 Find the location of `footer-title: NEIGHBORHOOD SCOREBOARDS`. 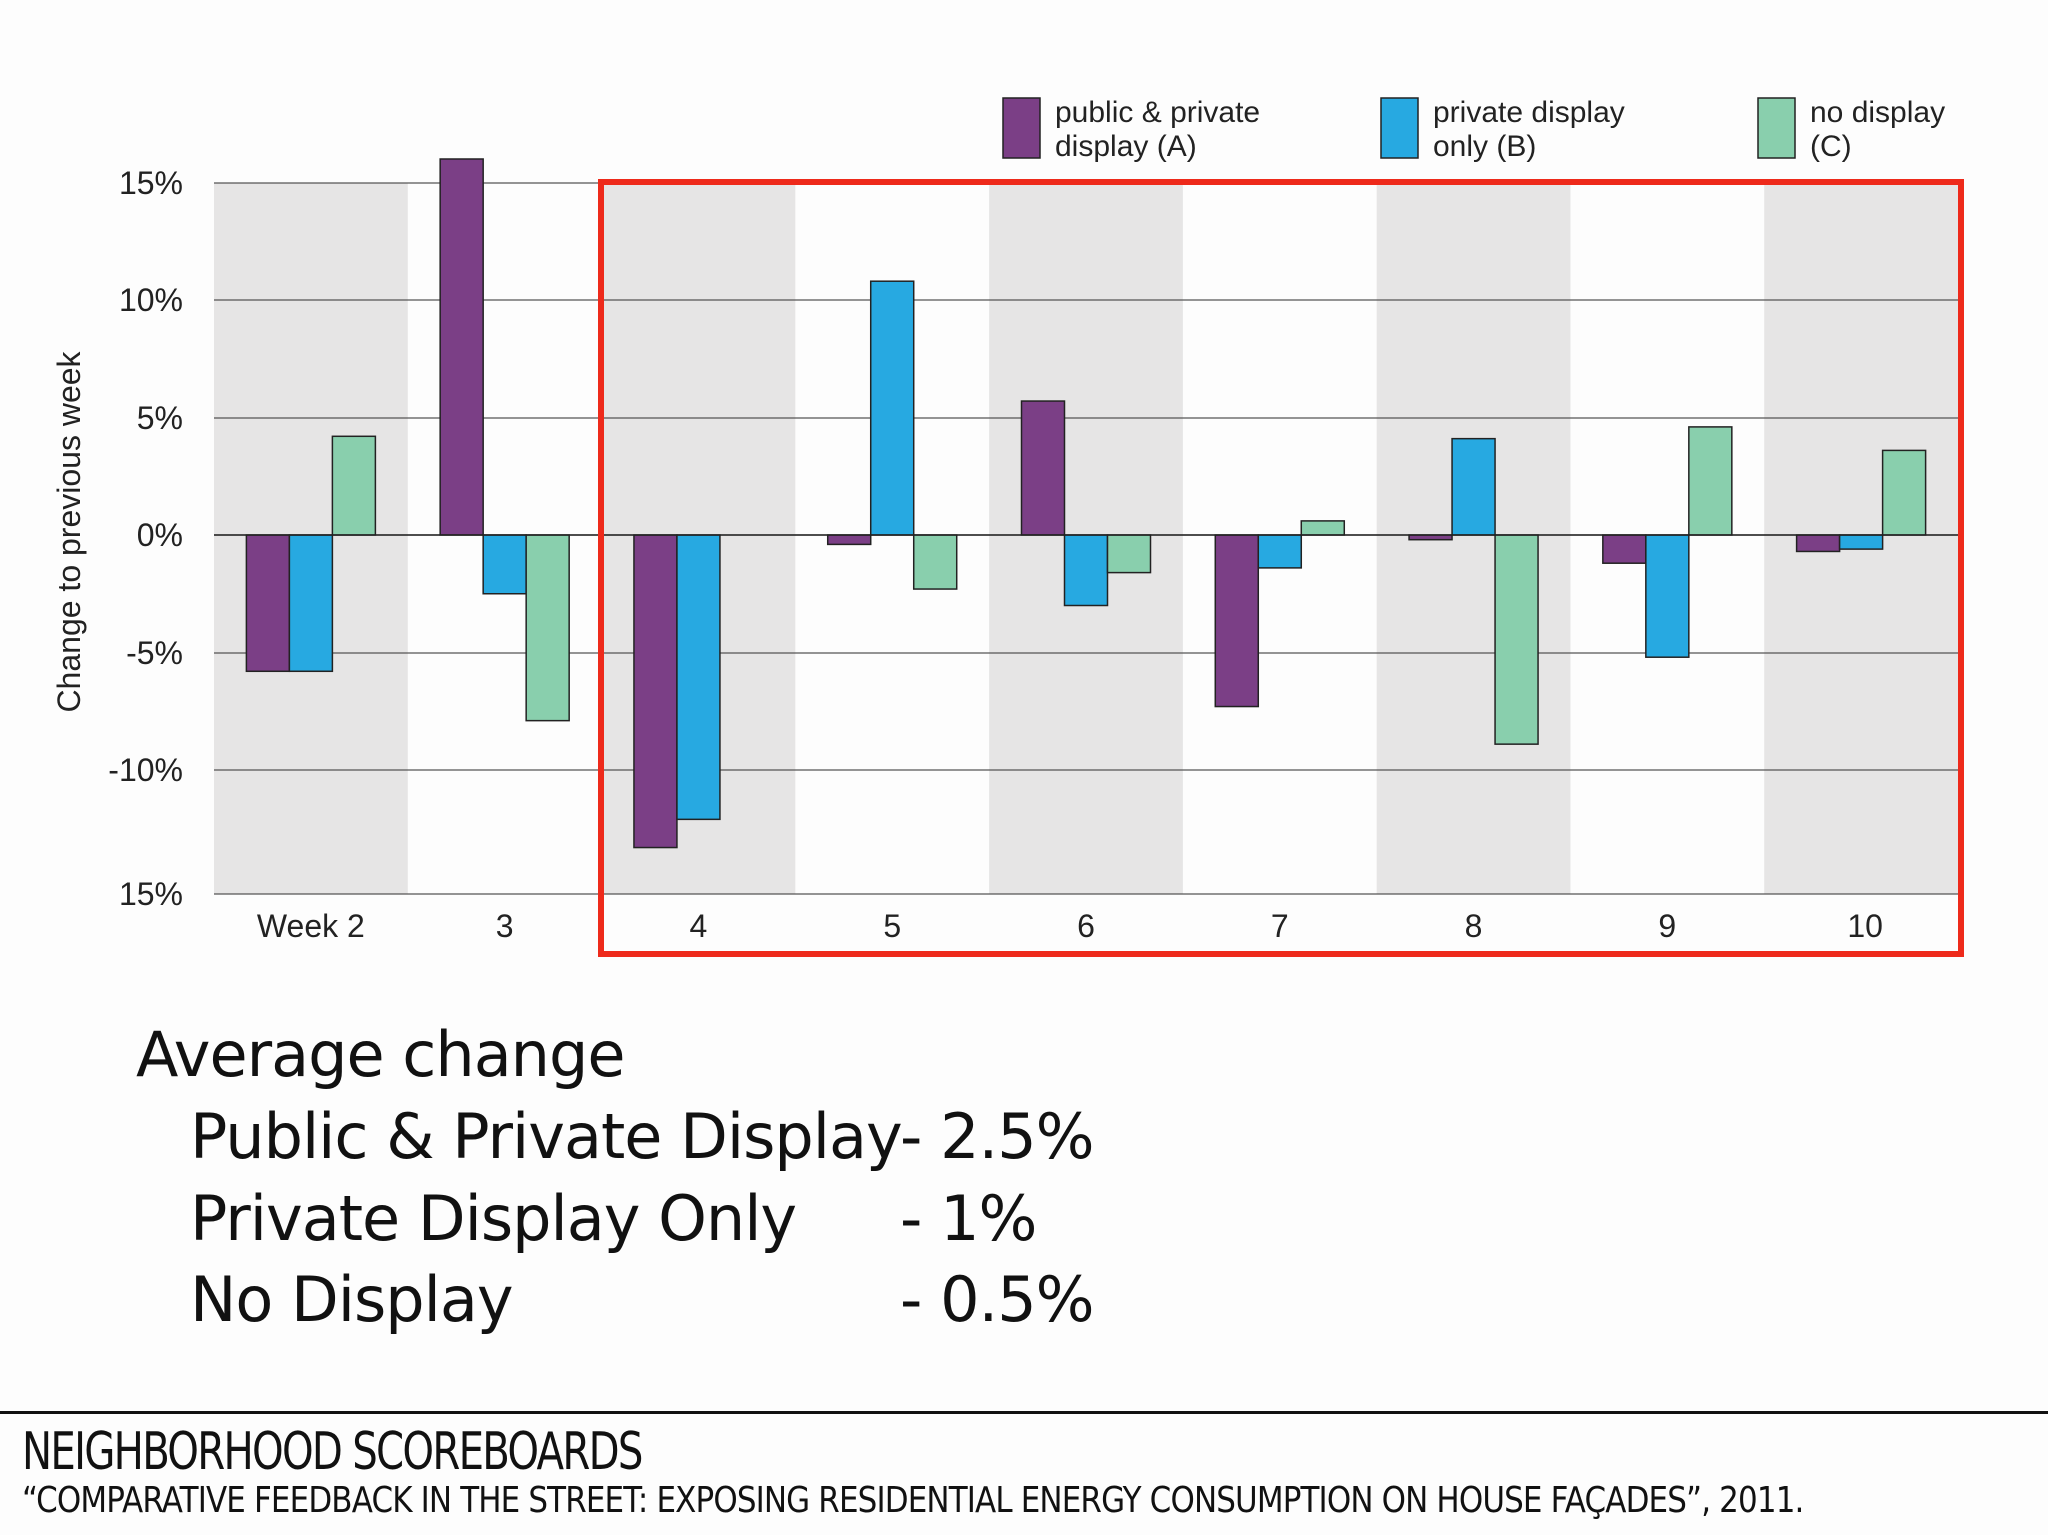

footer-title: NEIGHBORHOOD SCOREBOARDS is located at coordinates (332, 1452).